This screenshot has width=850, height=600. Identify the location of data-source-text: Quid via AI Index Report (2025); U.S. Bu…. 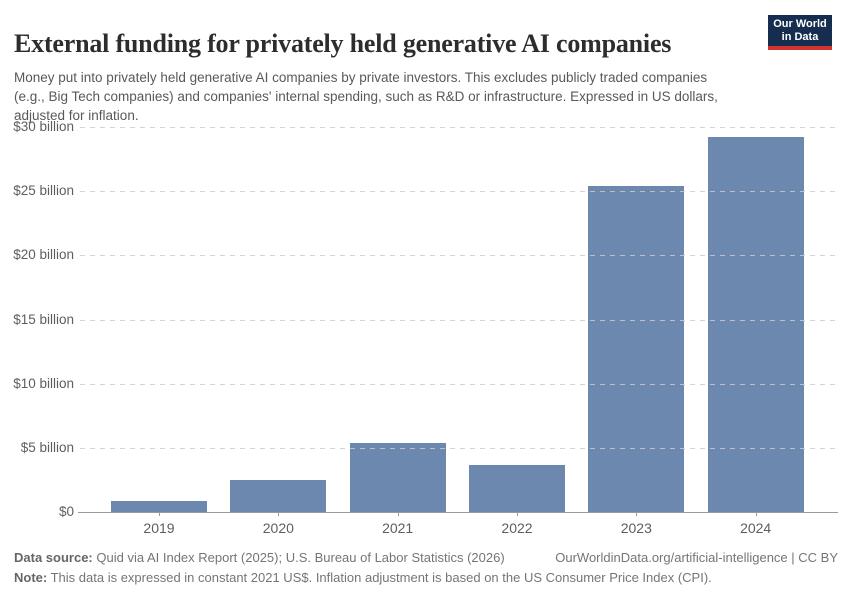
(300, 557).